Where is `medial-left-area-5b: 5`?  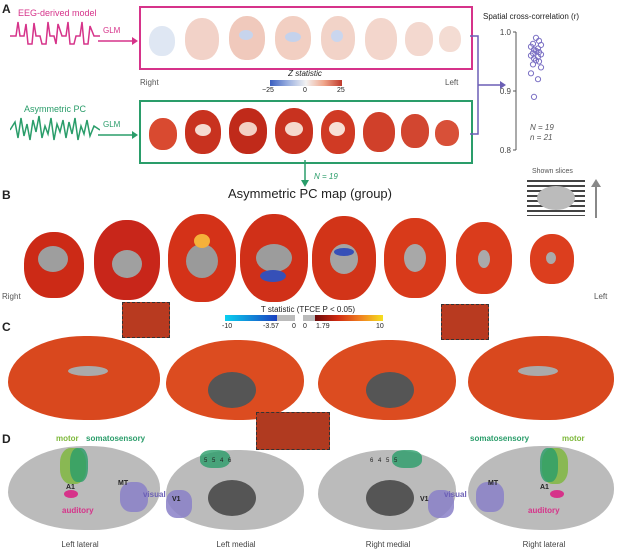 medial-left-area-5b: 5 is located at coordinates (214, 461).